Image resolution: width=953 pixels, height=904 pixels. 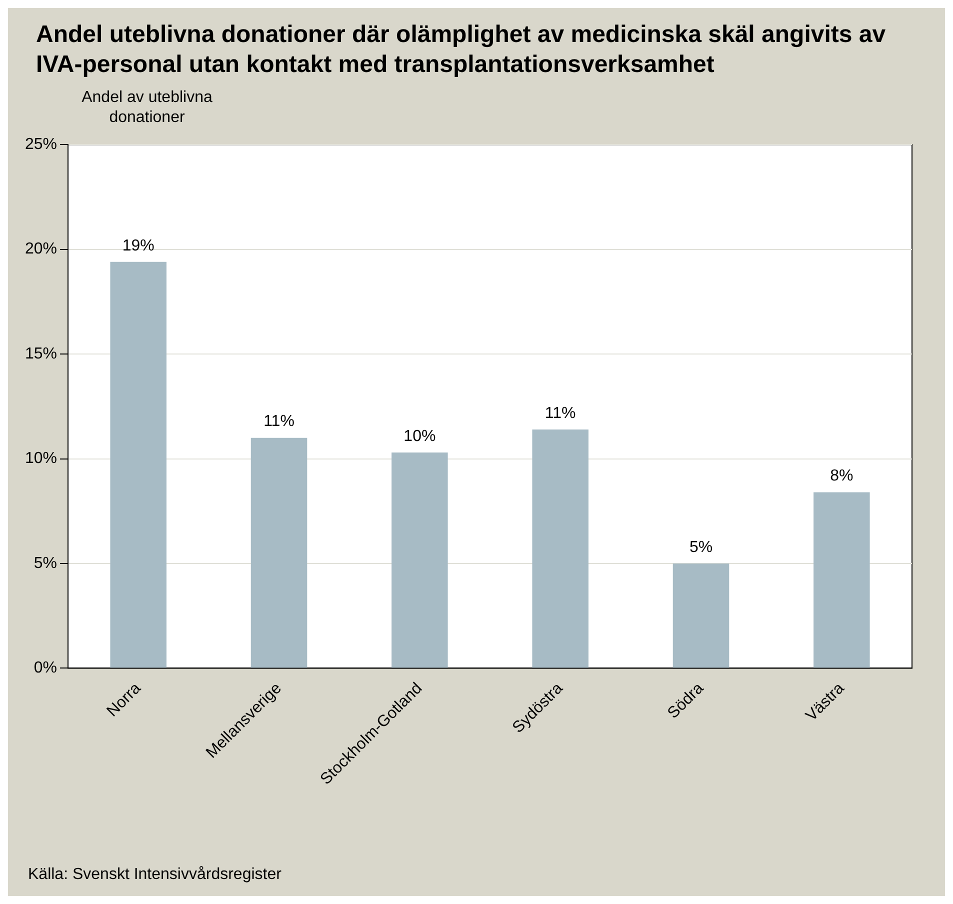 I want to click on y-axis-title: Andel av uteblivna donationer, so click(x=147, y=108).